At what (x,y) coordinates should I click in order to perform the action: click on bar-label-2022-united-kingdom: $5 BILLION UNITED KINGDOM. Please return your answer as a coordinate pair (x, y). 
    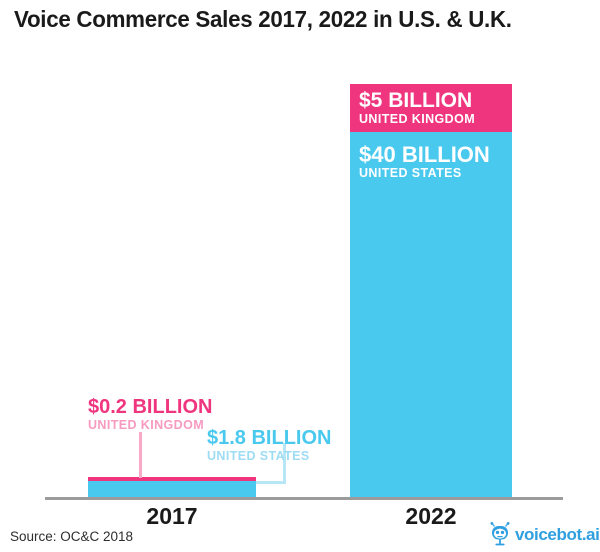
    Looking at the image, I should click on (417, 108).